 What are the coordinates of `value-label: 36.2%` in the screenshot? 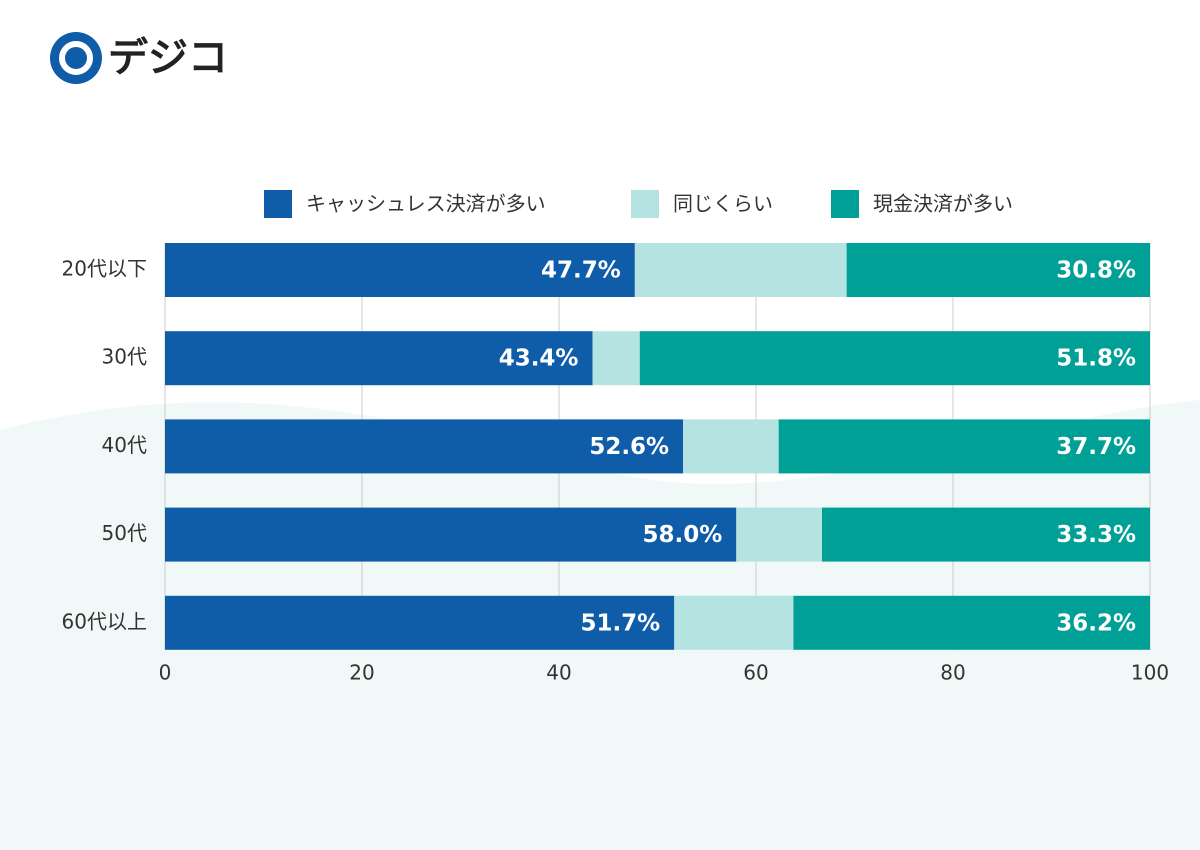 It's located at (1096, 623).